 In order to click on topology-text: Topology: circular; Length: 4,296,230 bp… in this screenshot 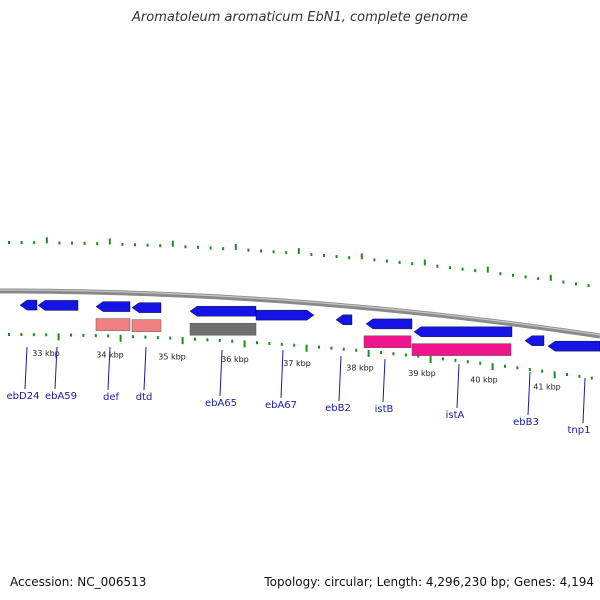, I will do `click(429, 582)`.